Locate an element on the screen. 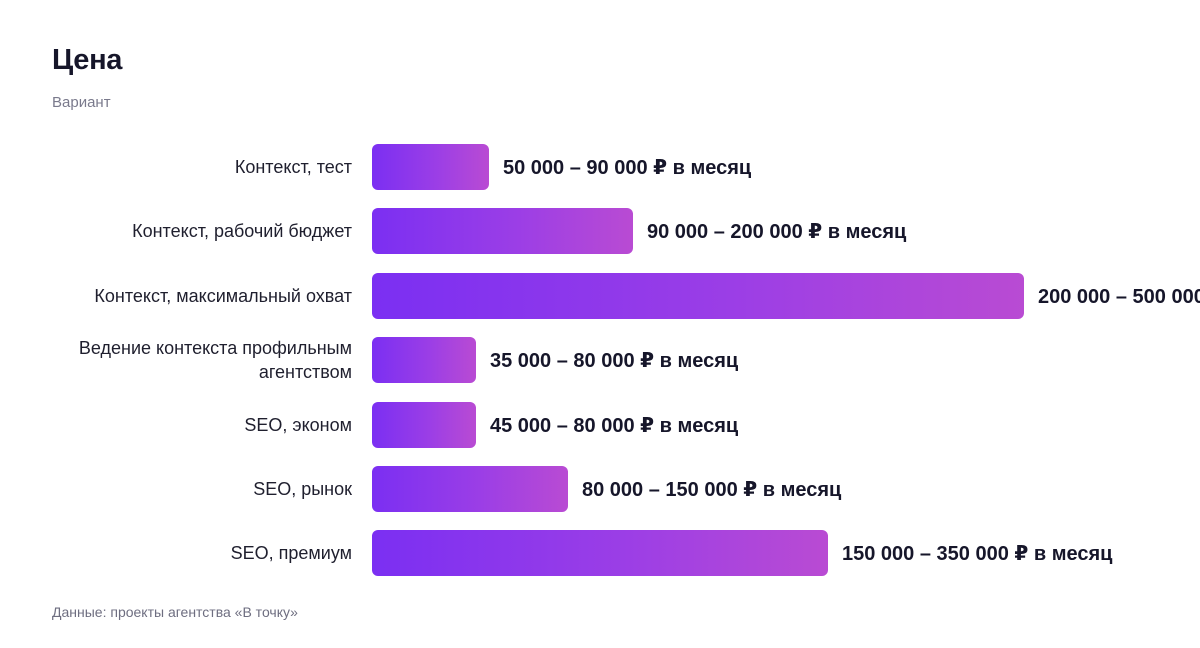 Image resolution: width=1200 pixels, height=648 pixels. category-label: Контекст, тест is located at coordinates (293, 167).